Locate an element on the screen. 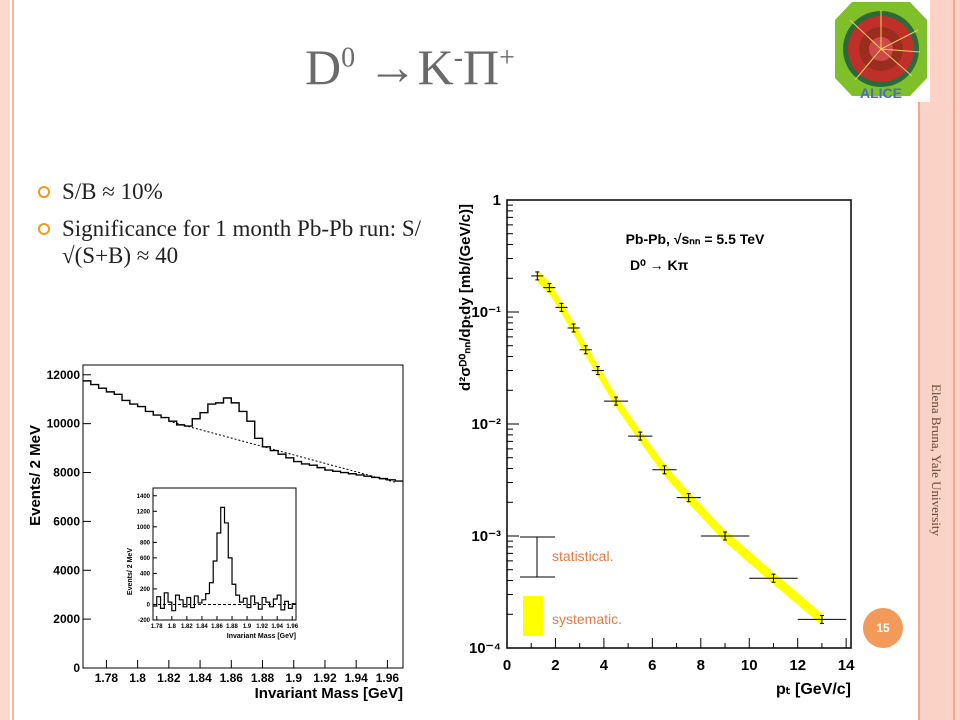 The width and height of the screenshot is (960, 720). spectrum-x-tick-label: 4 is located at coordinates (604, 665).